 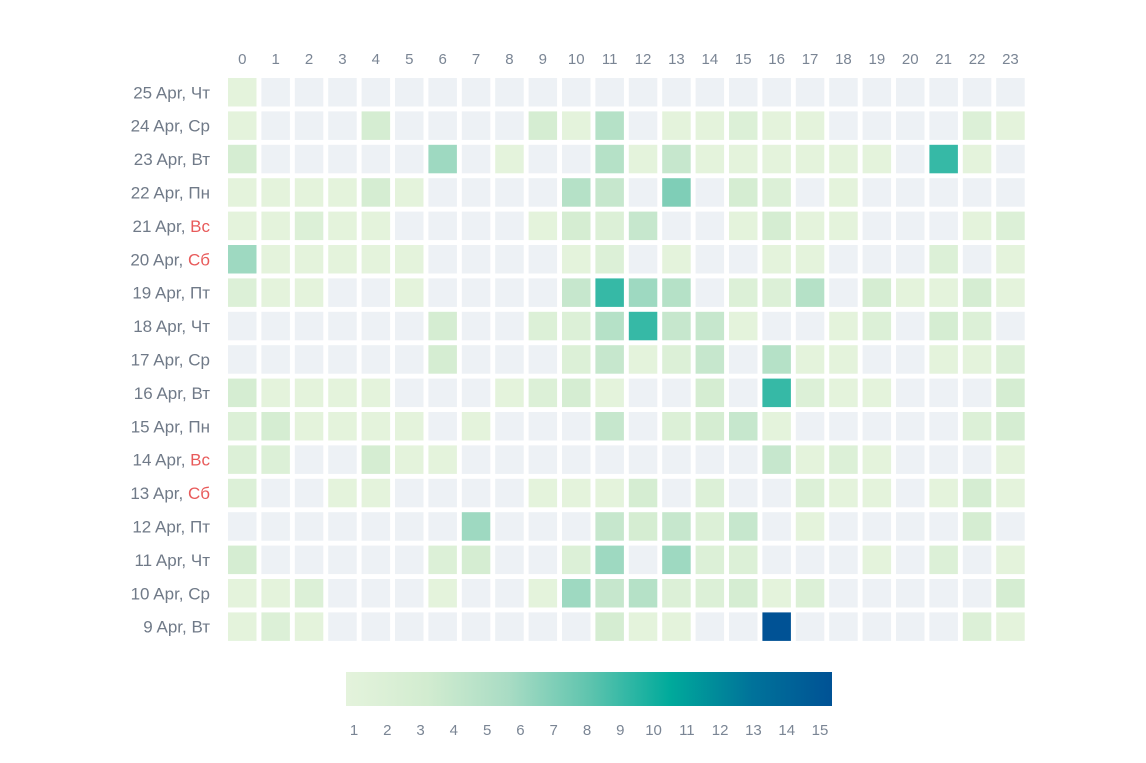 I want to click on y-tick-weekday: Ср, so click(x=199, y=593).